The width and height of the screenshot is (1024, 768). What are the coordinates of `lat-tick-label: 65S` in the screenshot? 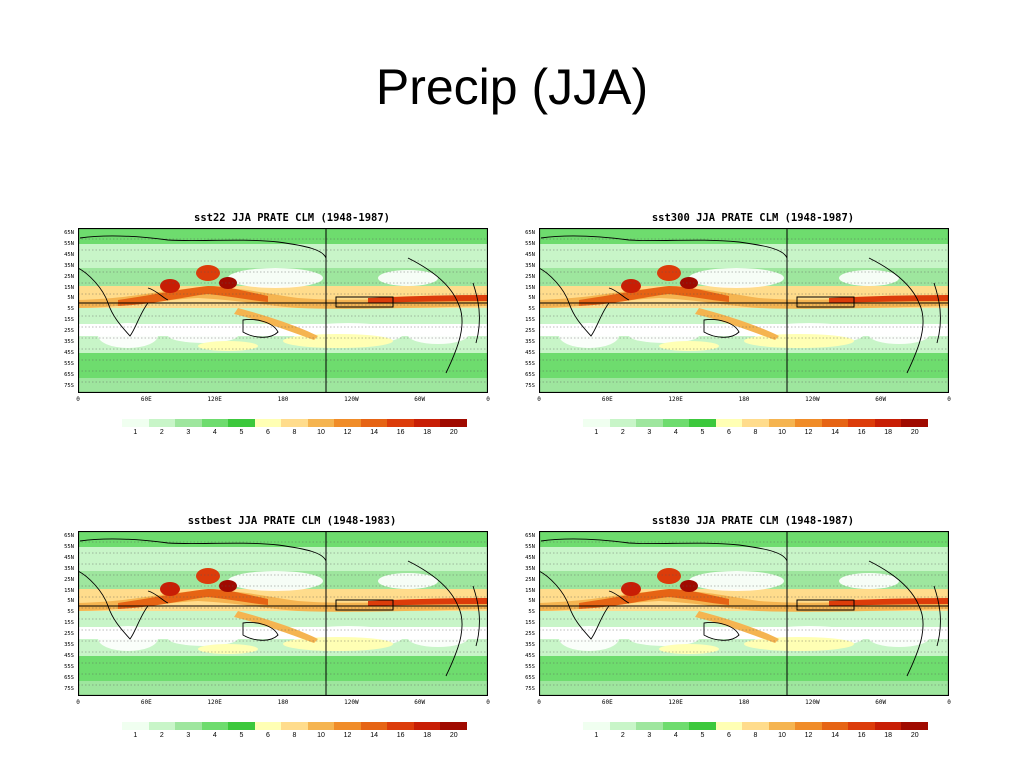 It's located at (69, 374).